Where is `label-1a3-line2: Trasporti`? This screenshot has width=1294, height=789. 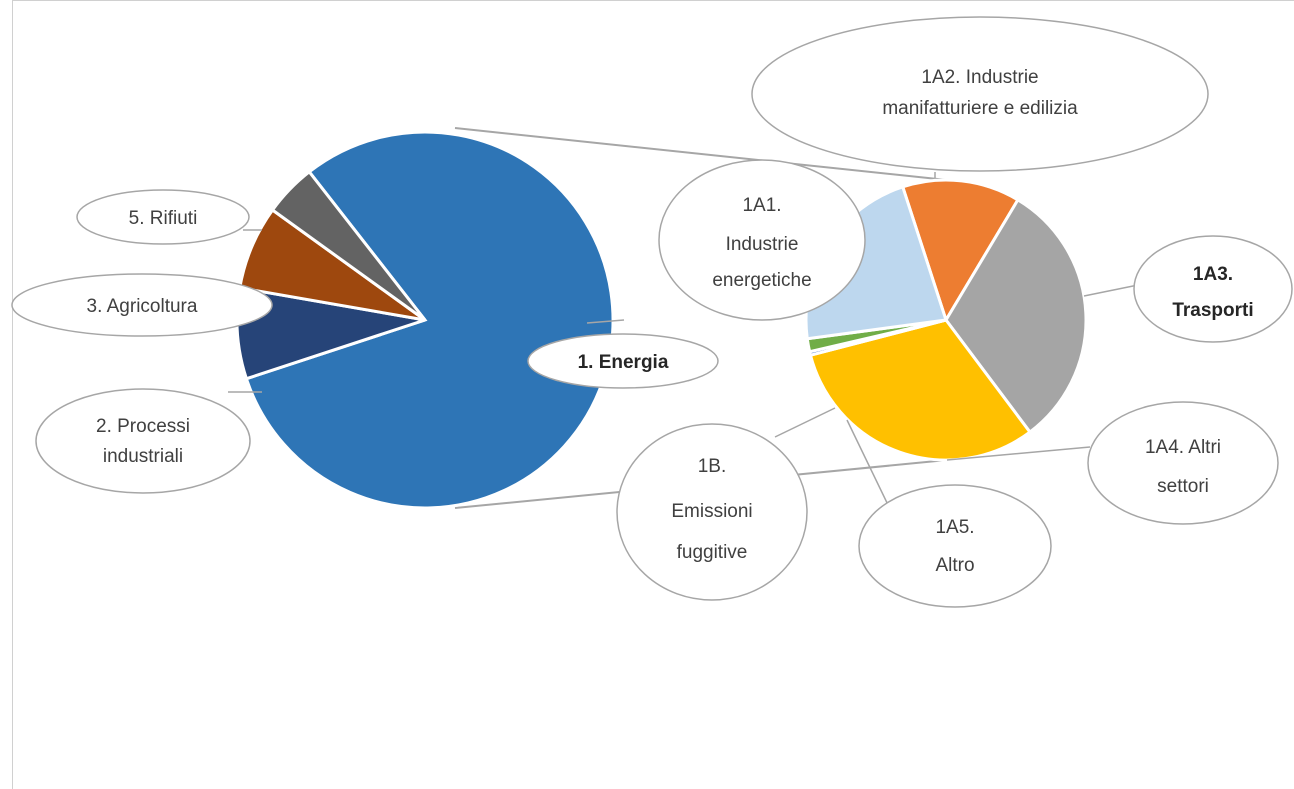
label-1a3-line2: Trasporti is located at coordinates (1212, 310).